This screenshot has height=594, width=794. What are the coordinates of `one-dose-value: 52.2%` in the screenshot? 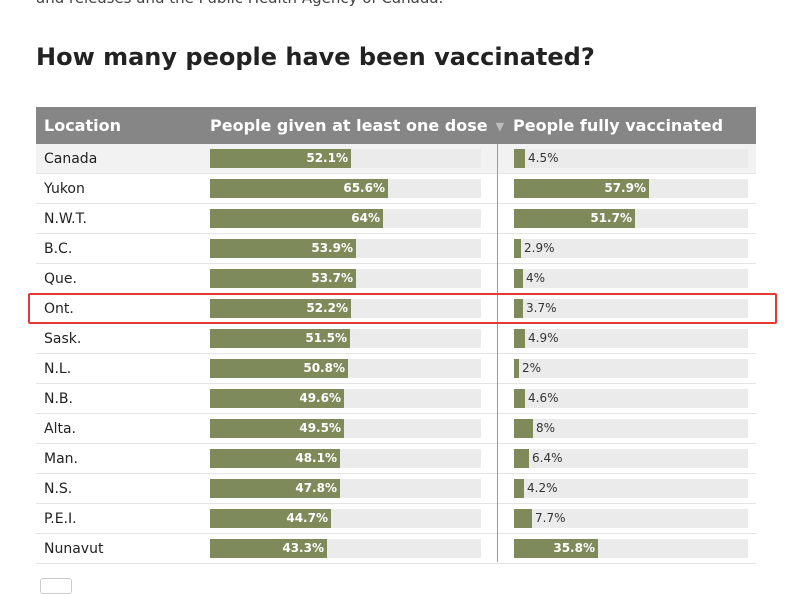 It's located at (327, 308).